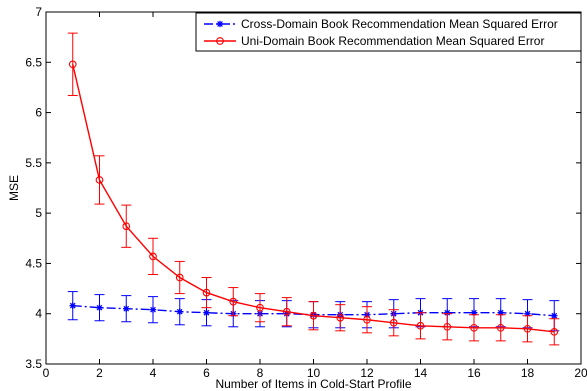 This screenshot has height=391, width=587. Describe the element at coordinates (260, 373) in the screenshot. I see `x-tick-label: 8` at that location.